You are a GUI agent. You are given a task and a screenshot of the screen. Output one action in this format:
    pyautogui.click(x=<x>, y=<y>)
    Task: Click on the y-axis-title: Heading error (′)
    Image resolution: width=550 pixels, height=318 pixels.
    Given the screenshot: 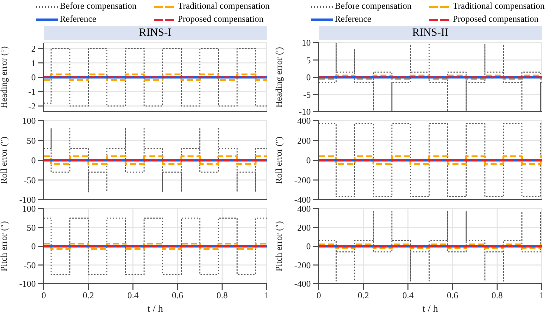 What is the action you would take?
    pyautogui.click(x=279, y=77)
    